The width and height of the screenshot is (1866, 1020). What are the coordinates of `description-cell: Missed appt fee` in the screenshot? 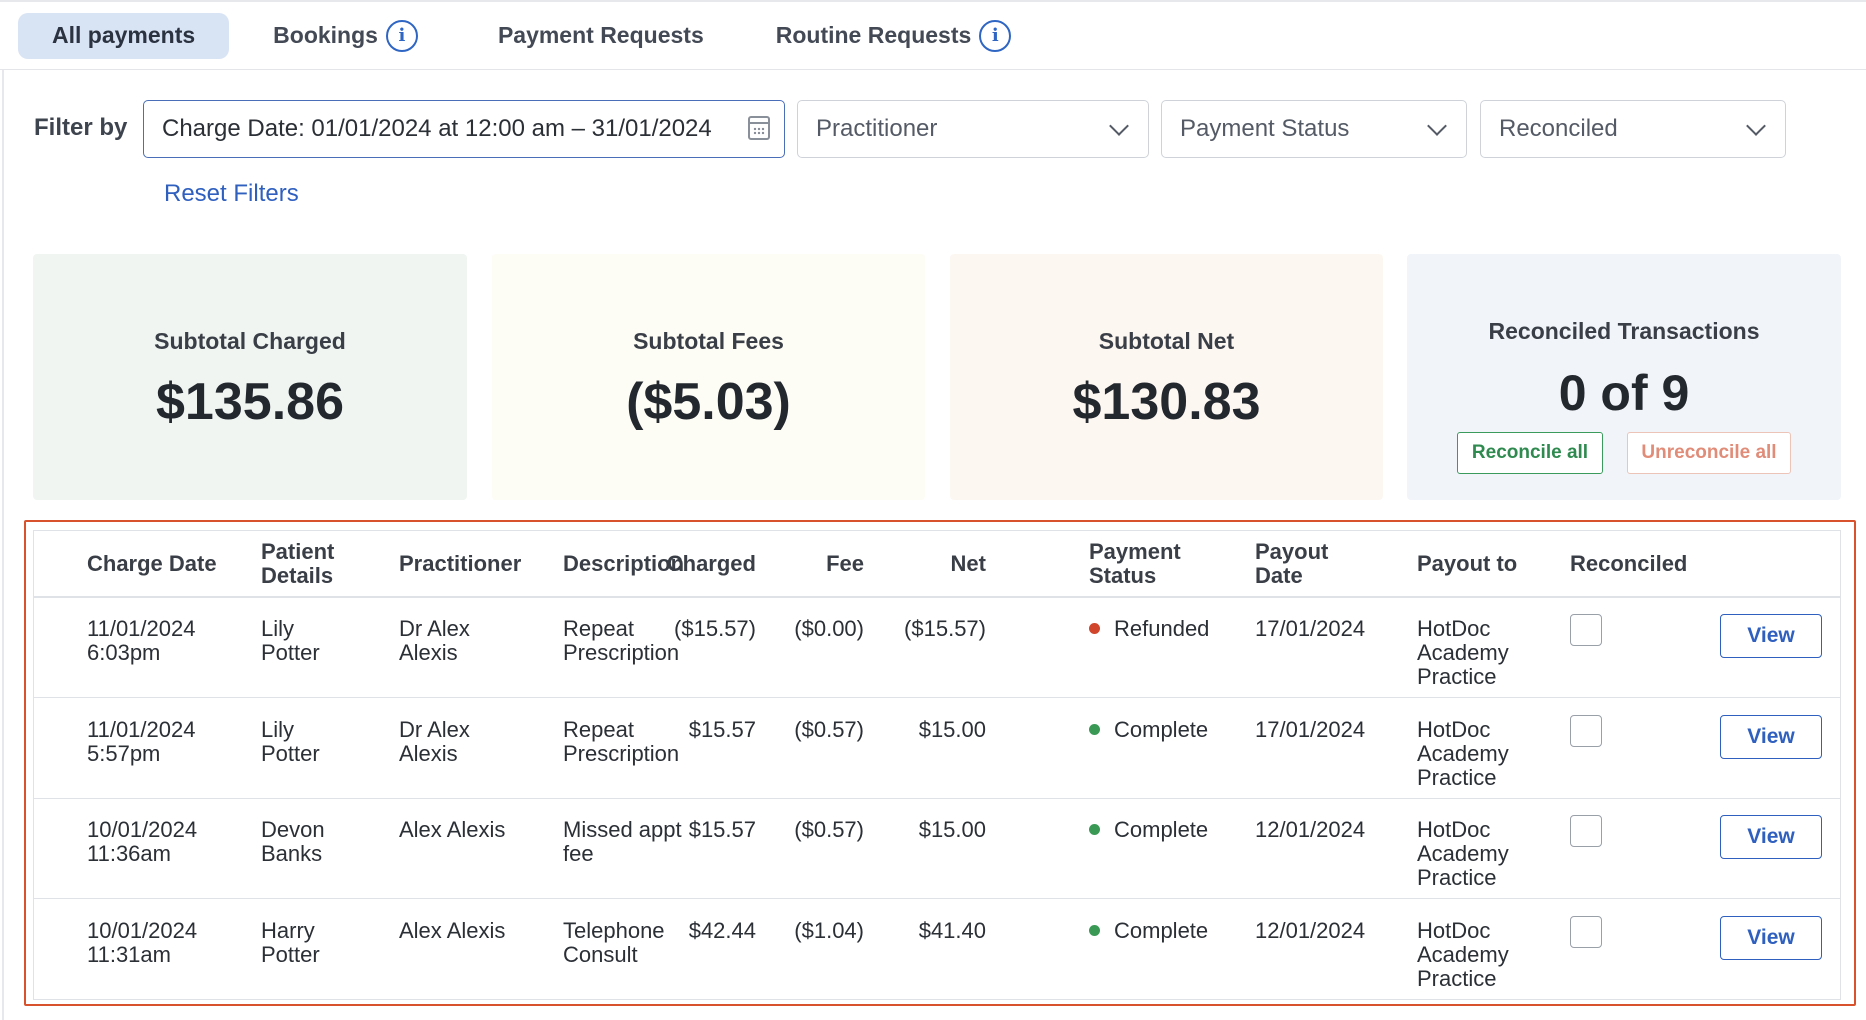 It's located at (622, 842).